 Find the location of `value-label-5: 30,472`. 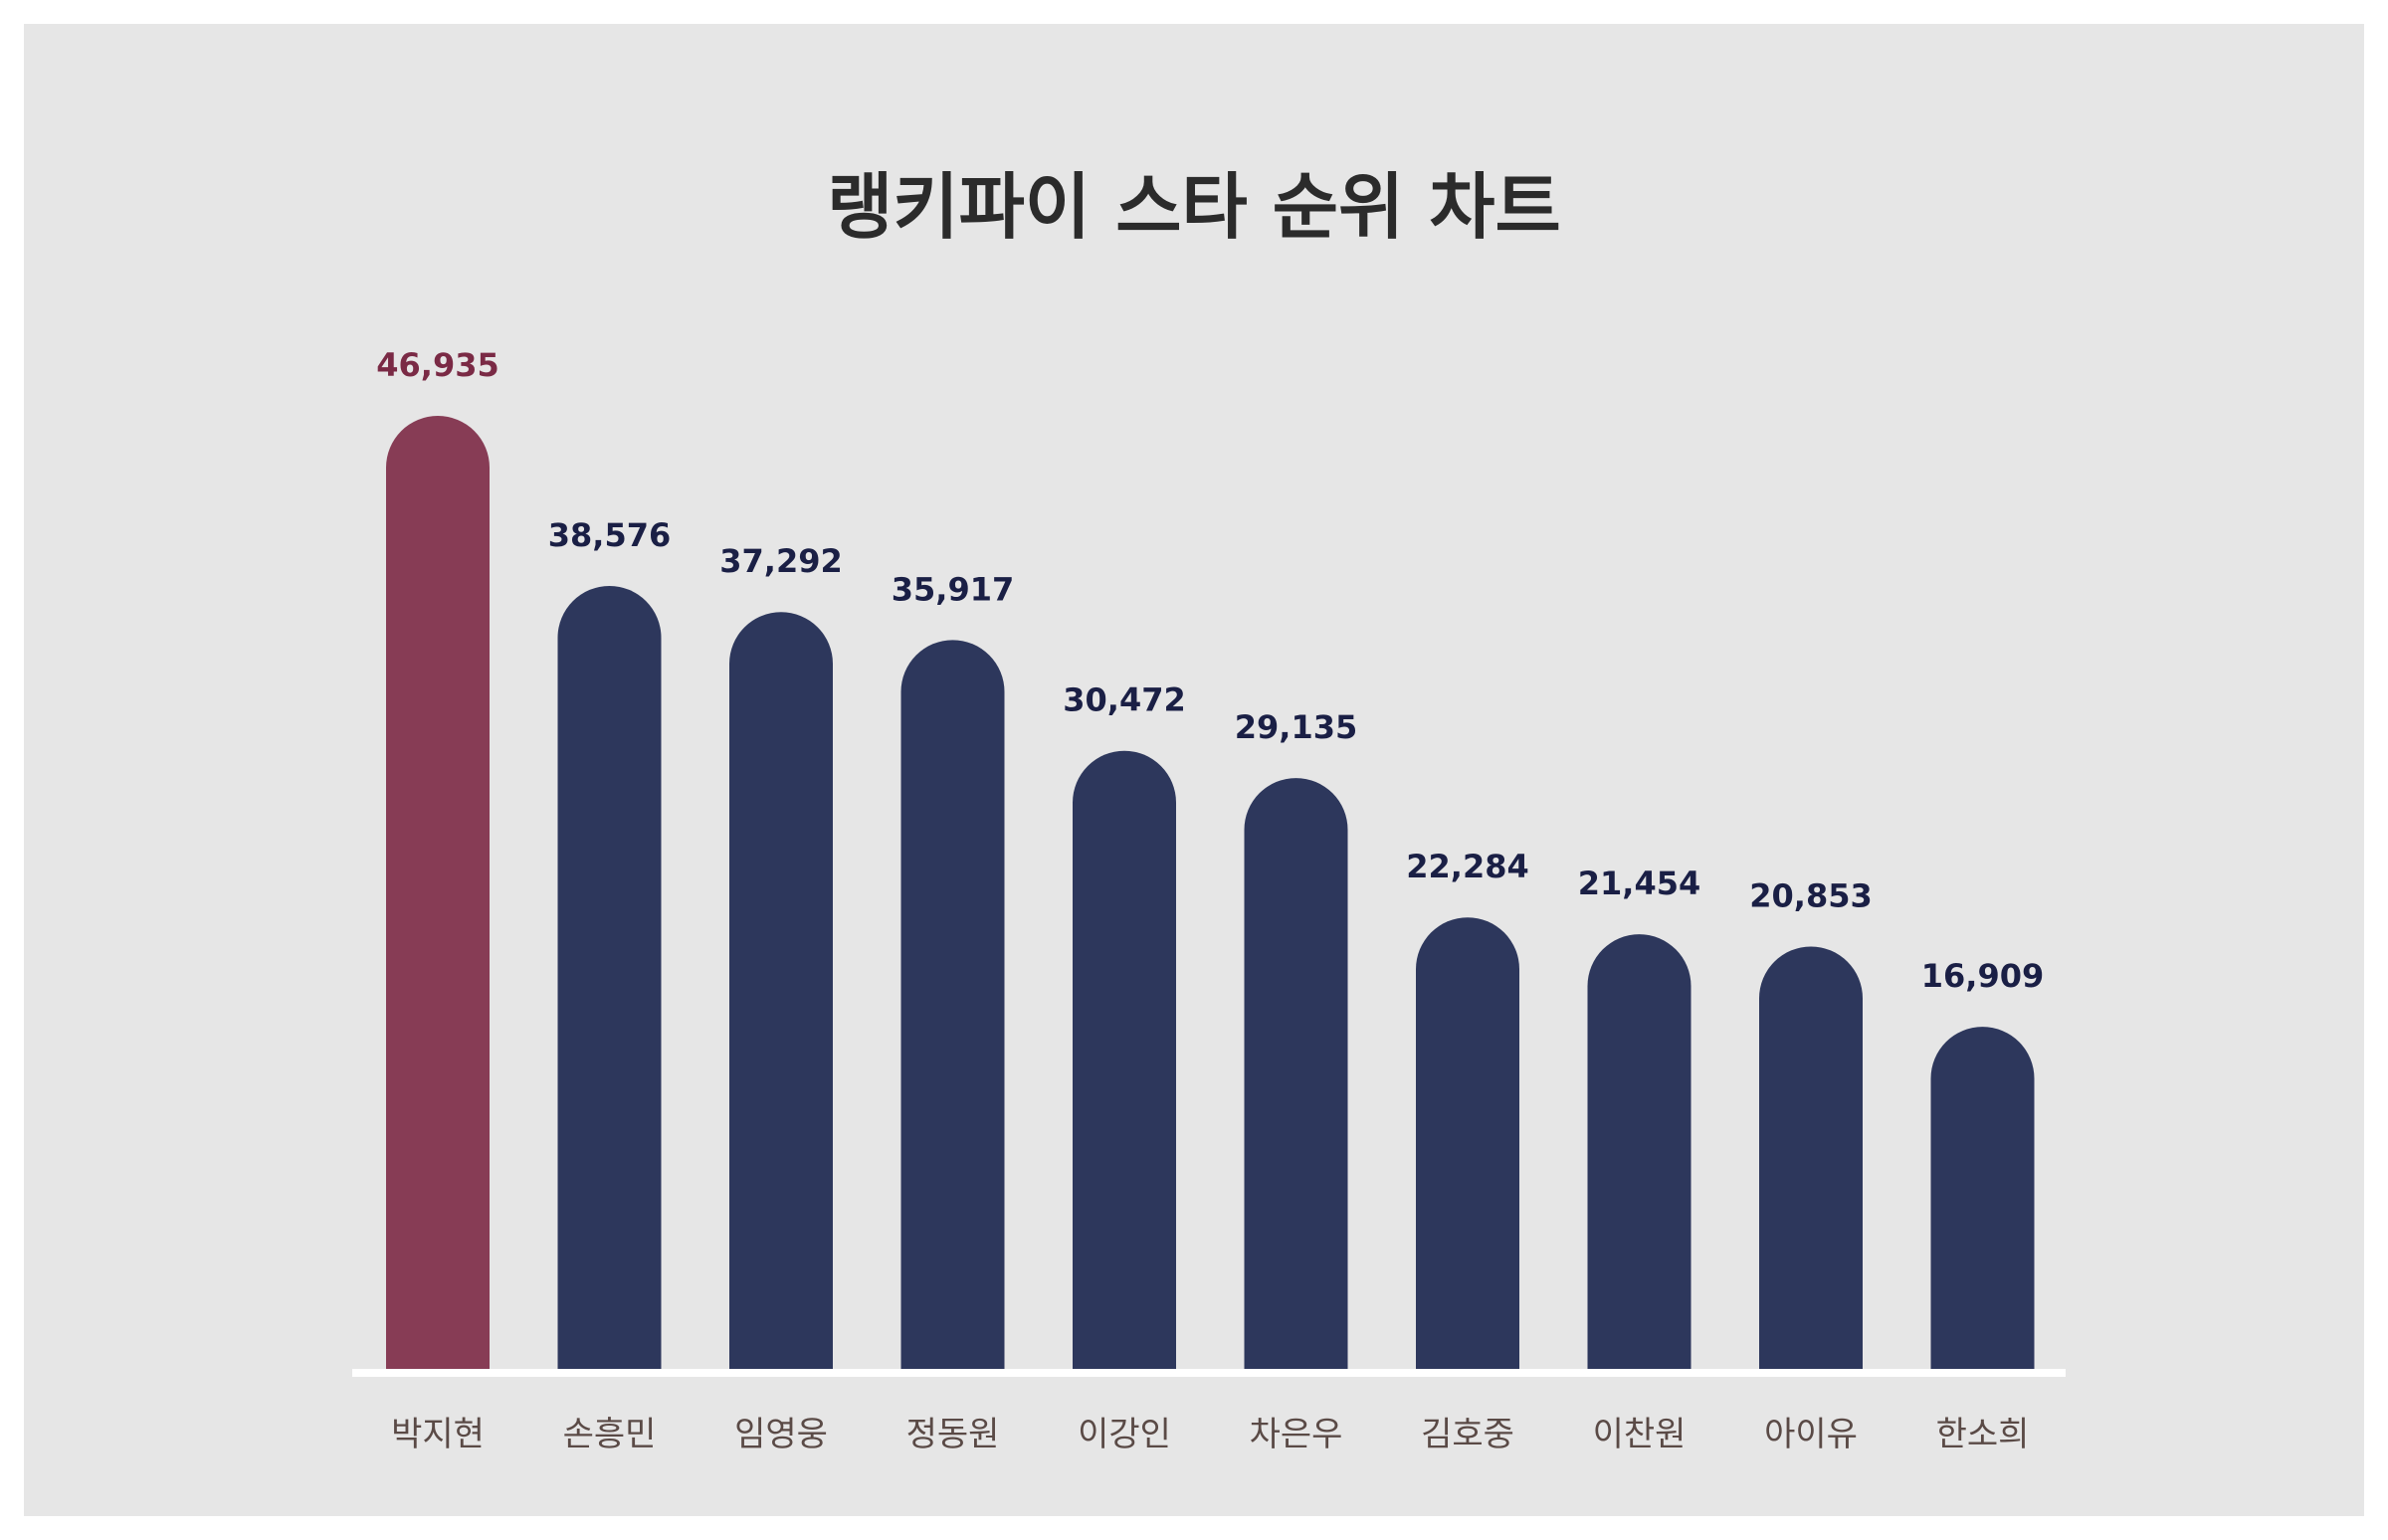

value-label-5: 30,472 is located at coordinates (1124, 700).